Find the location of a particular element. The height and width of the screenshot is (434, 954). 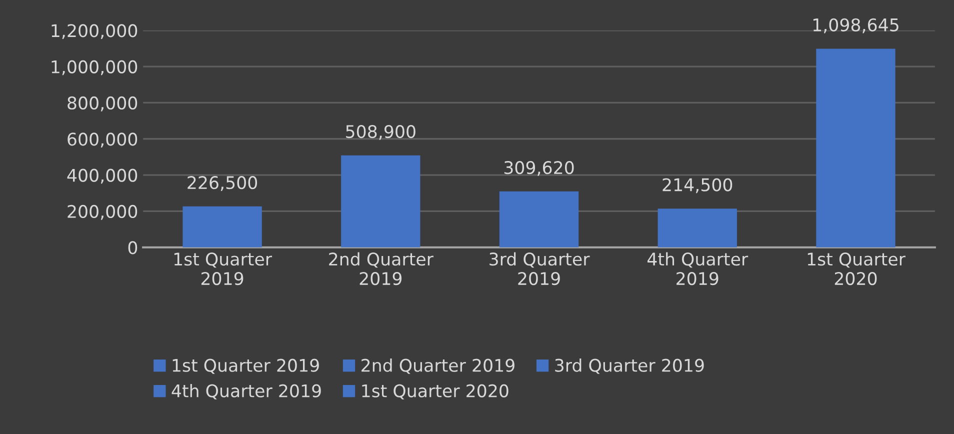

x-tick-label: 1st Quarter 2019 is located at coordinates (223, 269).